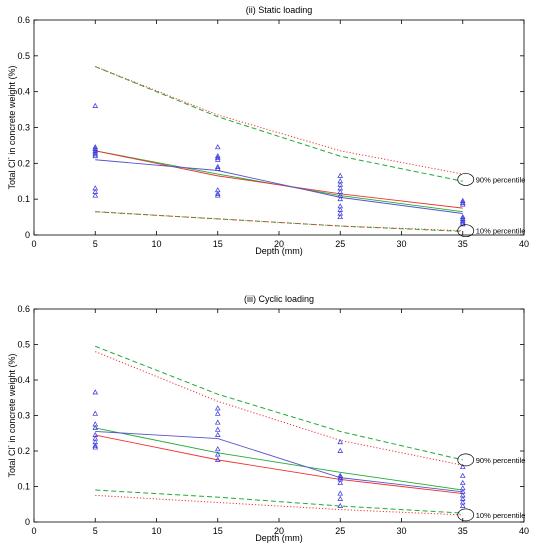 This screenshot has width=533, height=550. I want to click on percentile-annotation: 10% percentile, so click(501, 231).